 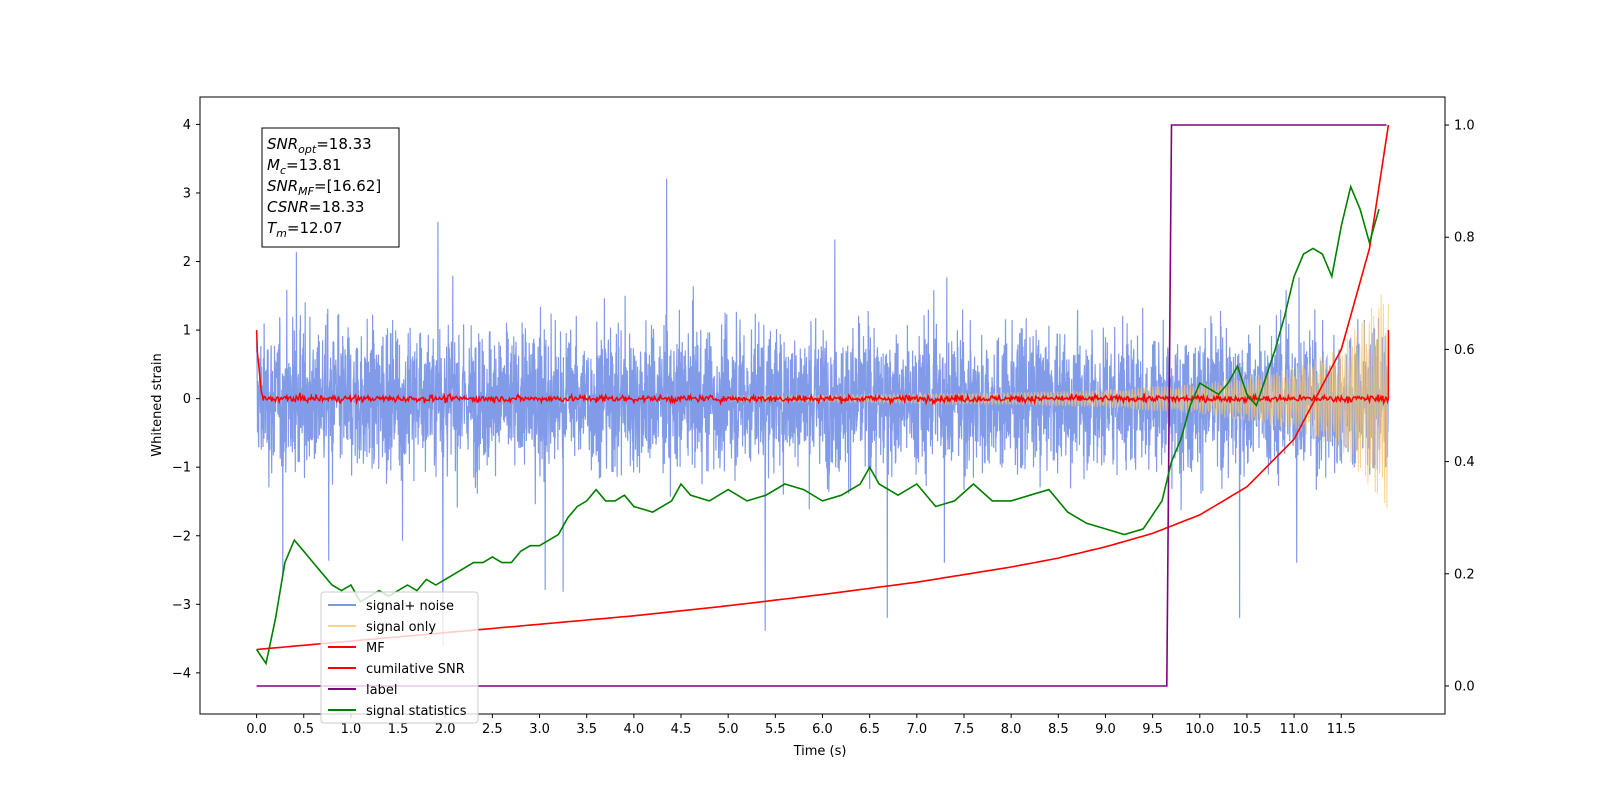 I want to click on y-left-tick-label: 3, so click(x=187, y=193).